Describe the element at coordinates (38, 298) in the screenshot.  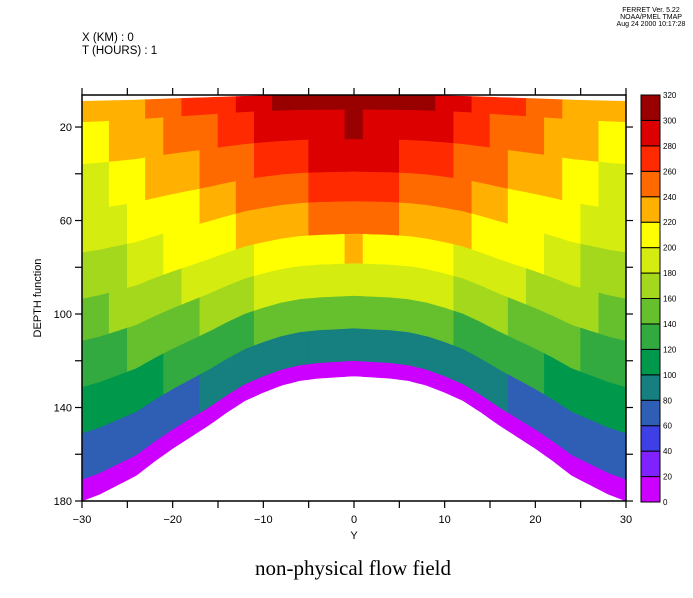
I see `y-axis-label: DEPTH function` at that location.